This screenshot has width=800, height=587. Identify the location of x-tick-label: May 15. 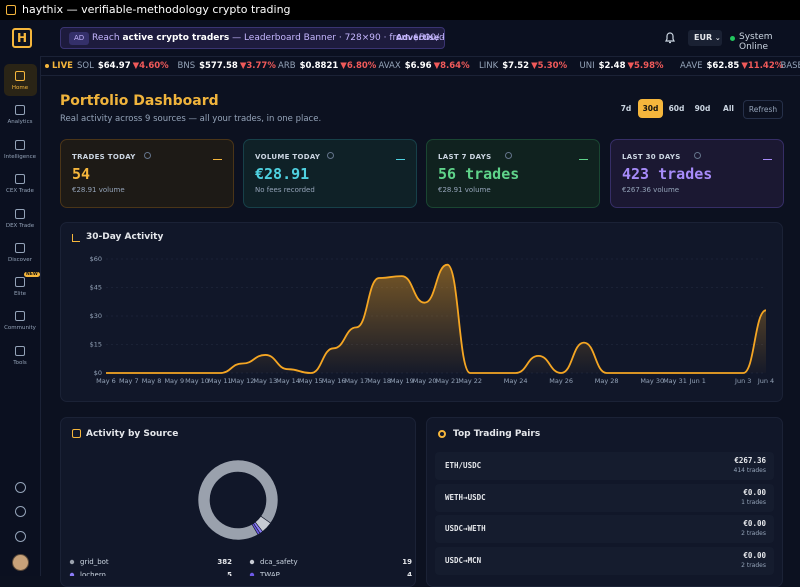
(311, 381).